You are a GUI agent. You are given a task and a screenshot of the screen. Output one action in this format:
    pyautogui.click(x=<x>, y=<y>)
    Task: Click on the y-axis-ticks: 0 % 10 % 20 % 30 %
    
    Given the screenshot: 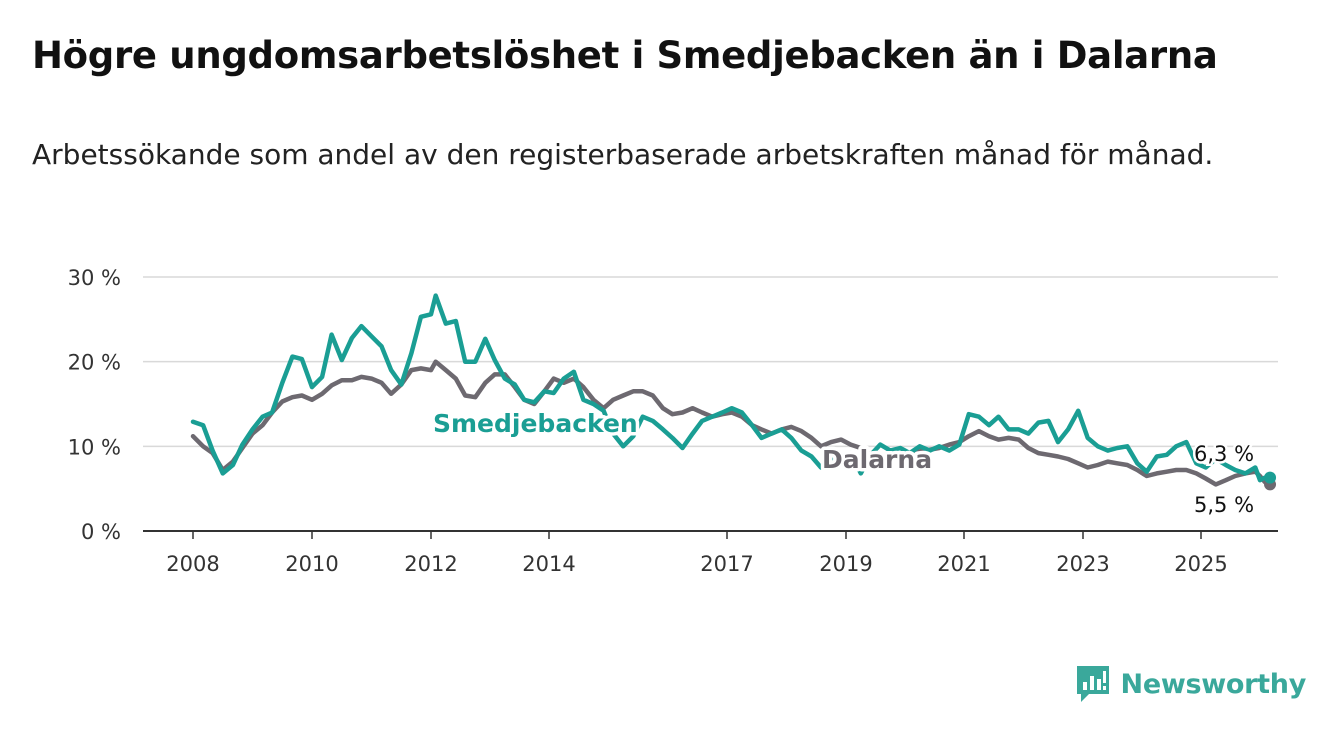 What is the action you would take?
    pyautogui.click(x=94, y=405)
    